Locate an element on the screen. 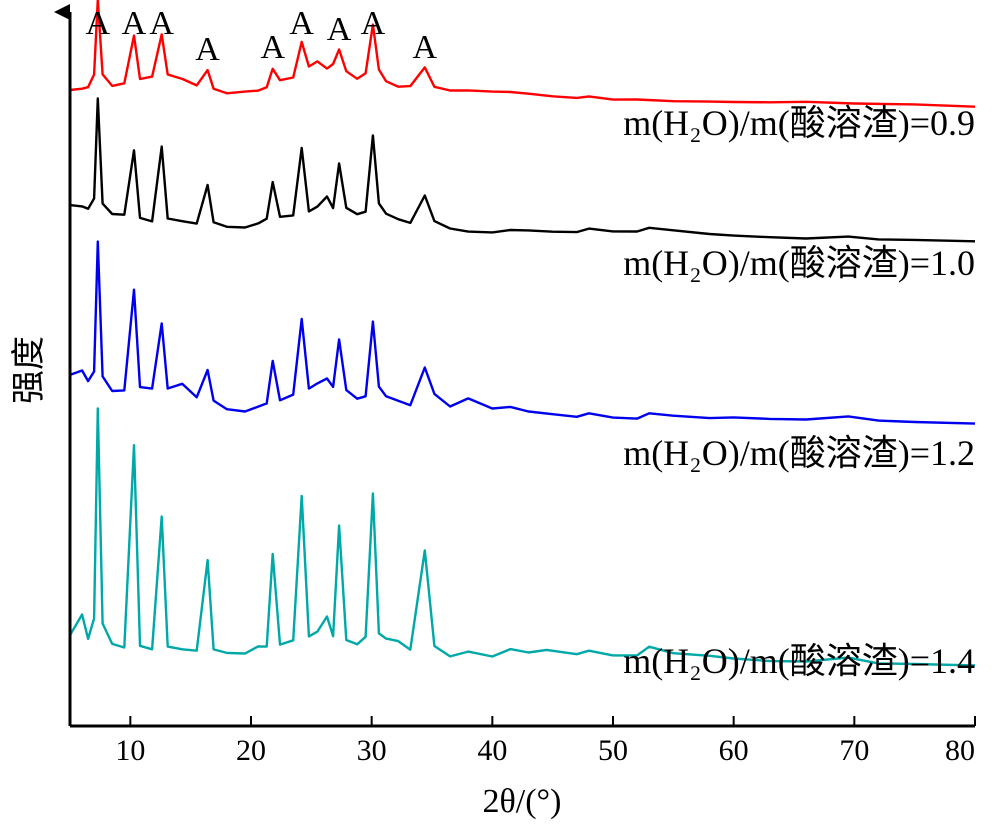 This screenshot has width=1000, height=838. x-tick-label-70: 70 is located at coordinates (854, 750).